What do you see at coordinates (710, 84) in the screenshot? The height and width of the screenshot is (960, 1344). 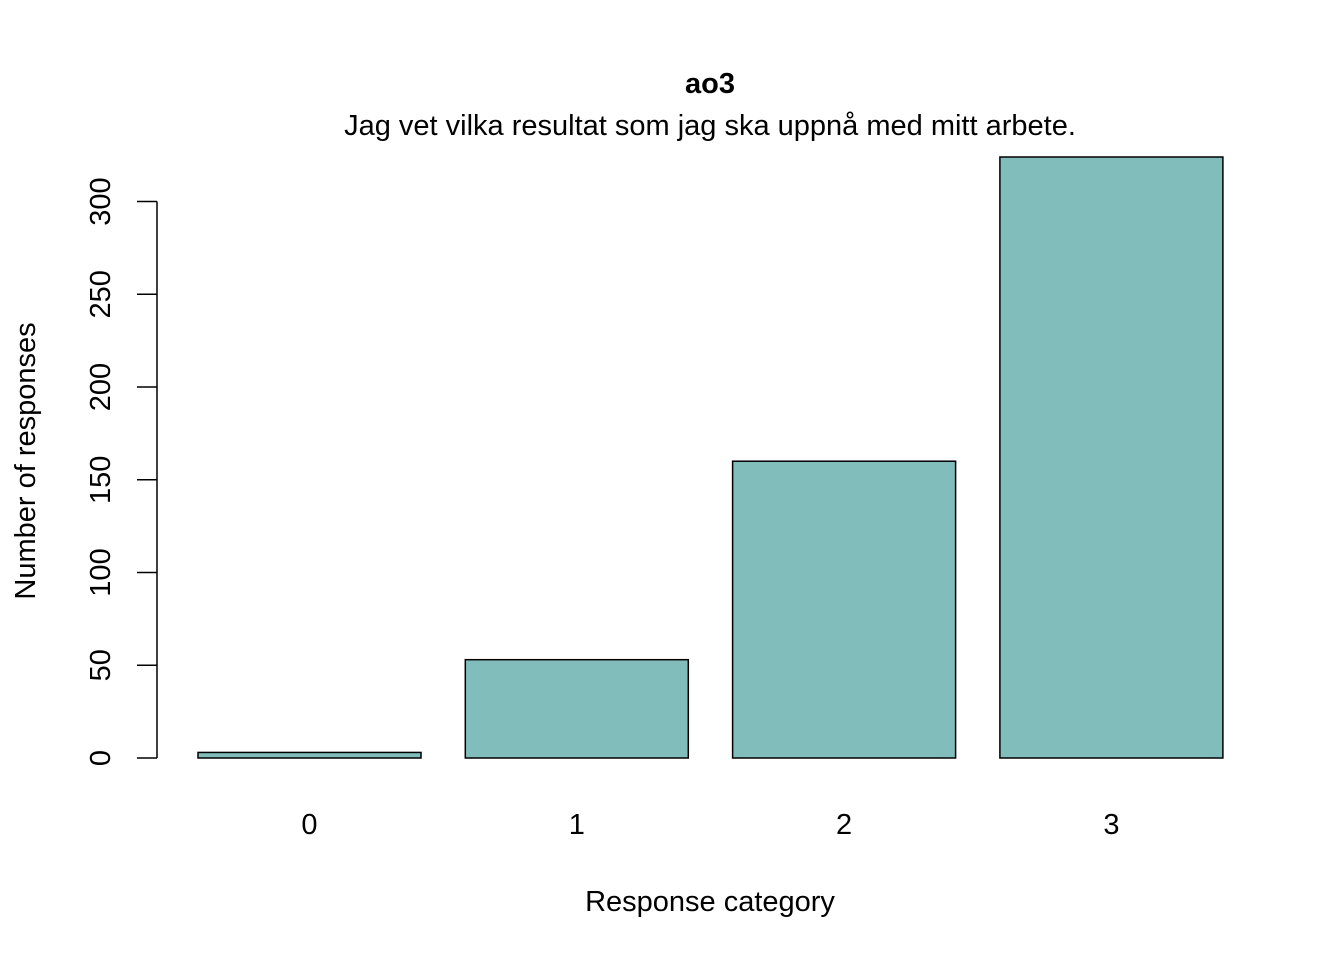 I see `chart-title: ao3` at bounding box center [710, 84].